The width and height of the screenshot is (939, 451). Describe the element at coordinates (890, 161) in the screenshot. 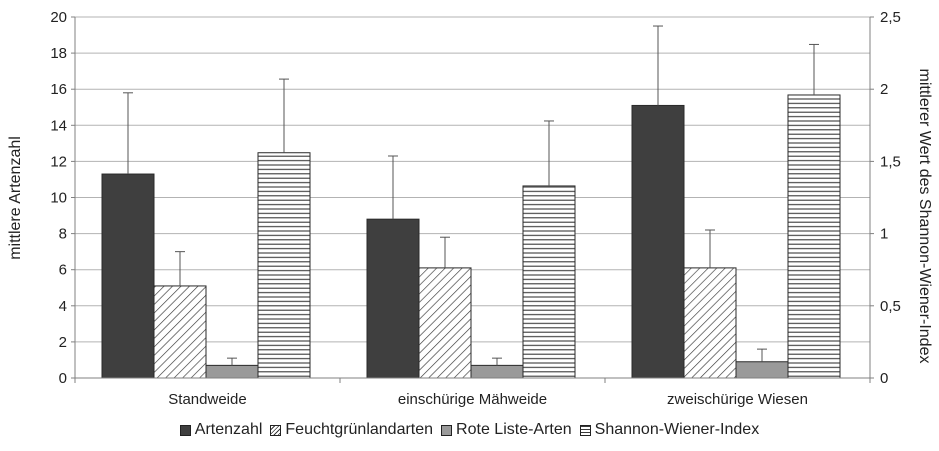

I see `y-right-tick-label: 1,5` at that location.